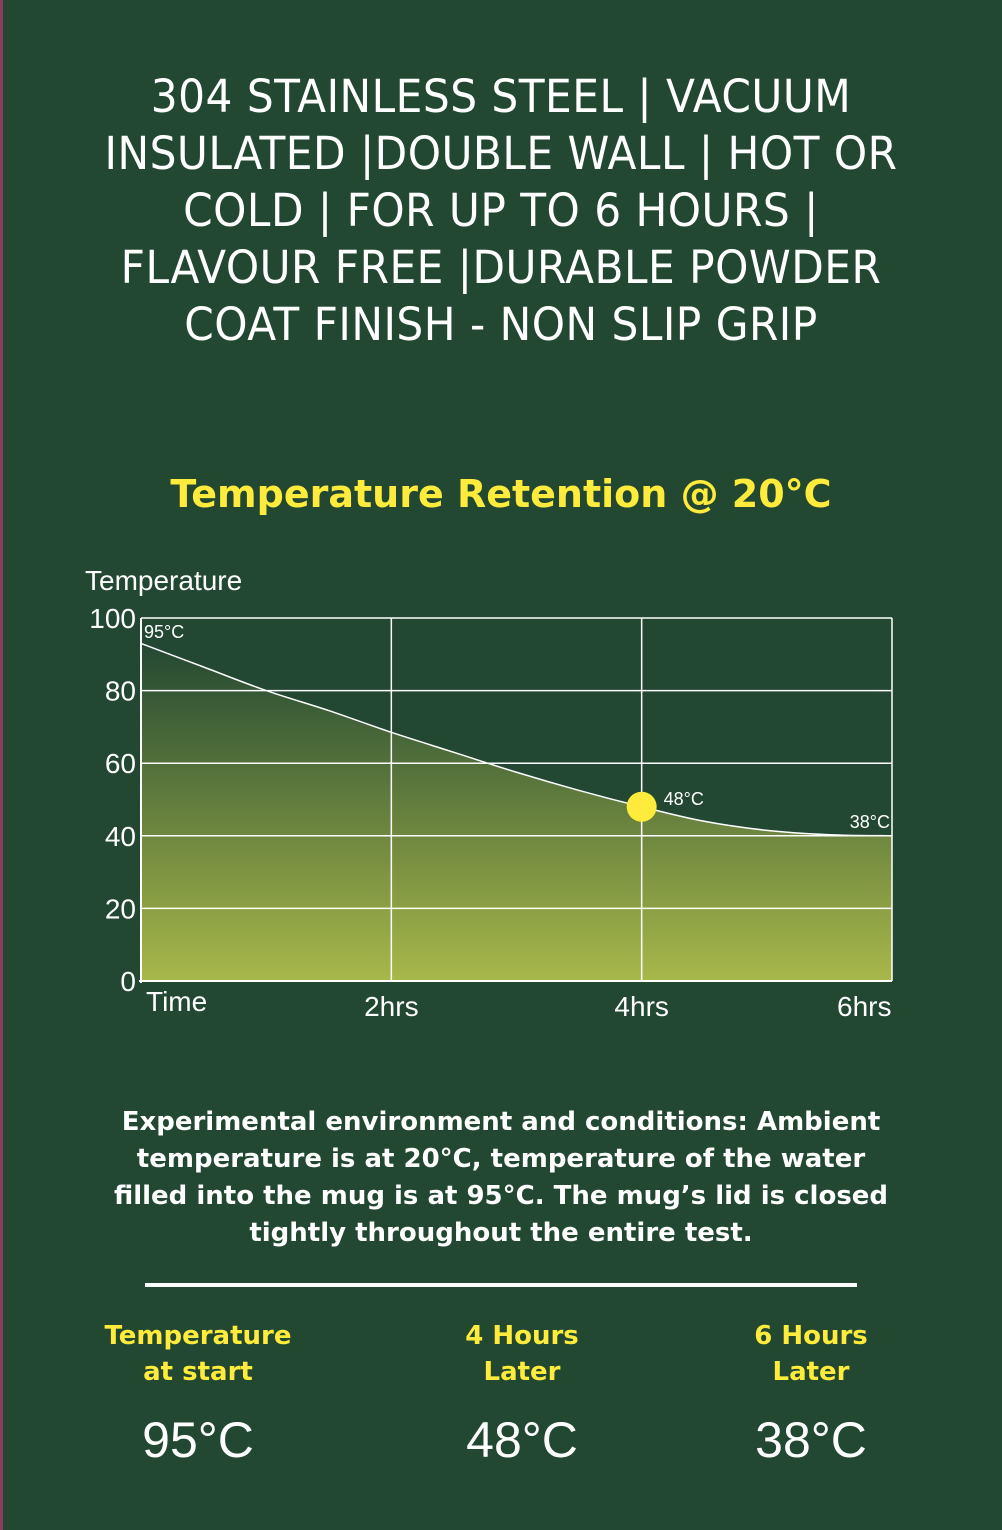 Image resolution: width=1002 pixels, height=1530 pixels. I want to click on stat-4-hours: 4 Hours Later 48°C, so click(522, 1394).